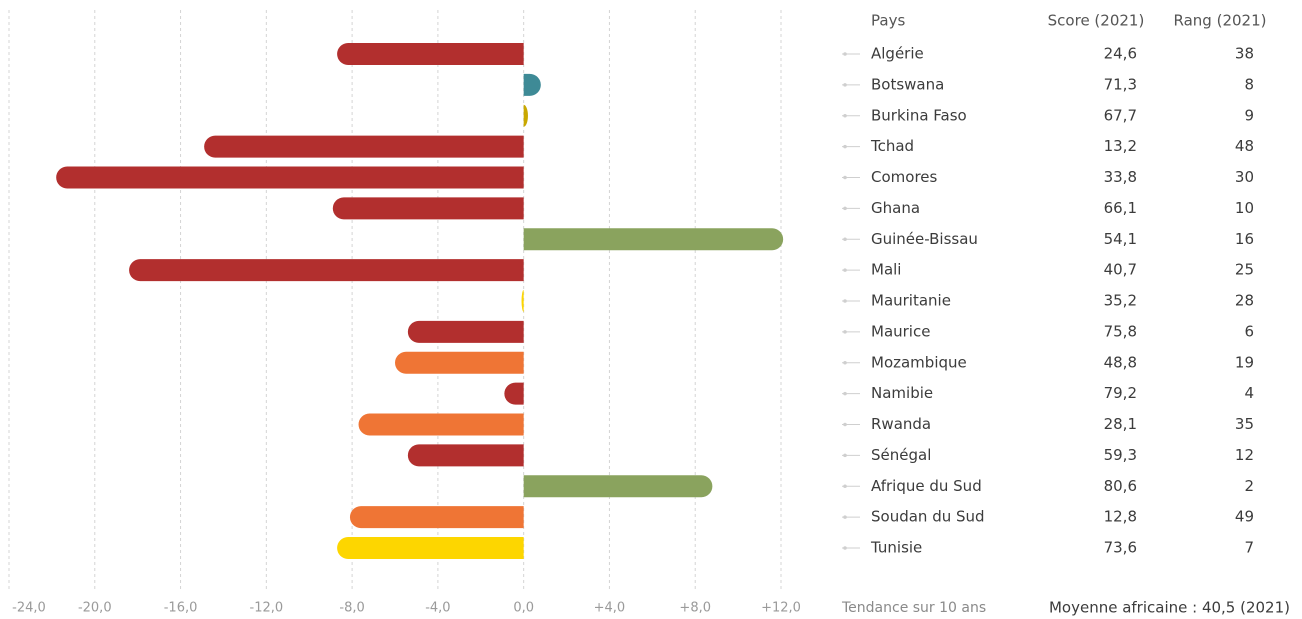 The width and height of the screenshot is (1302, 619). I want to click on x-tick-label: -16,0, so click(181, 608).